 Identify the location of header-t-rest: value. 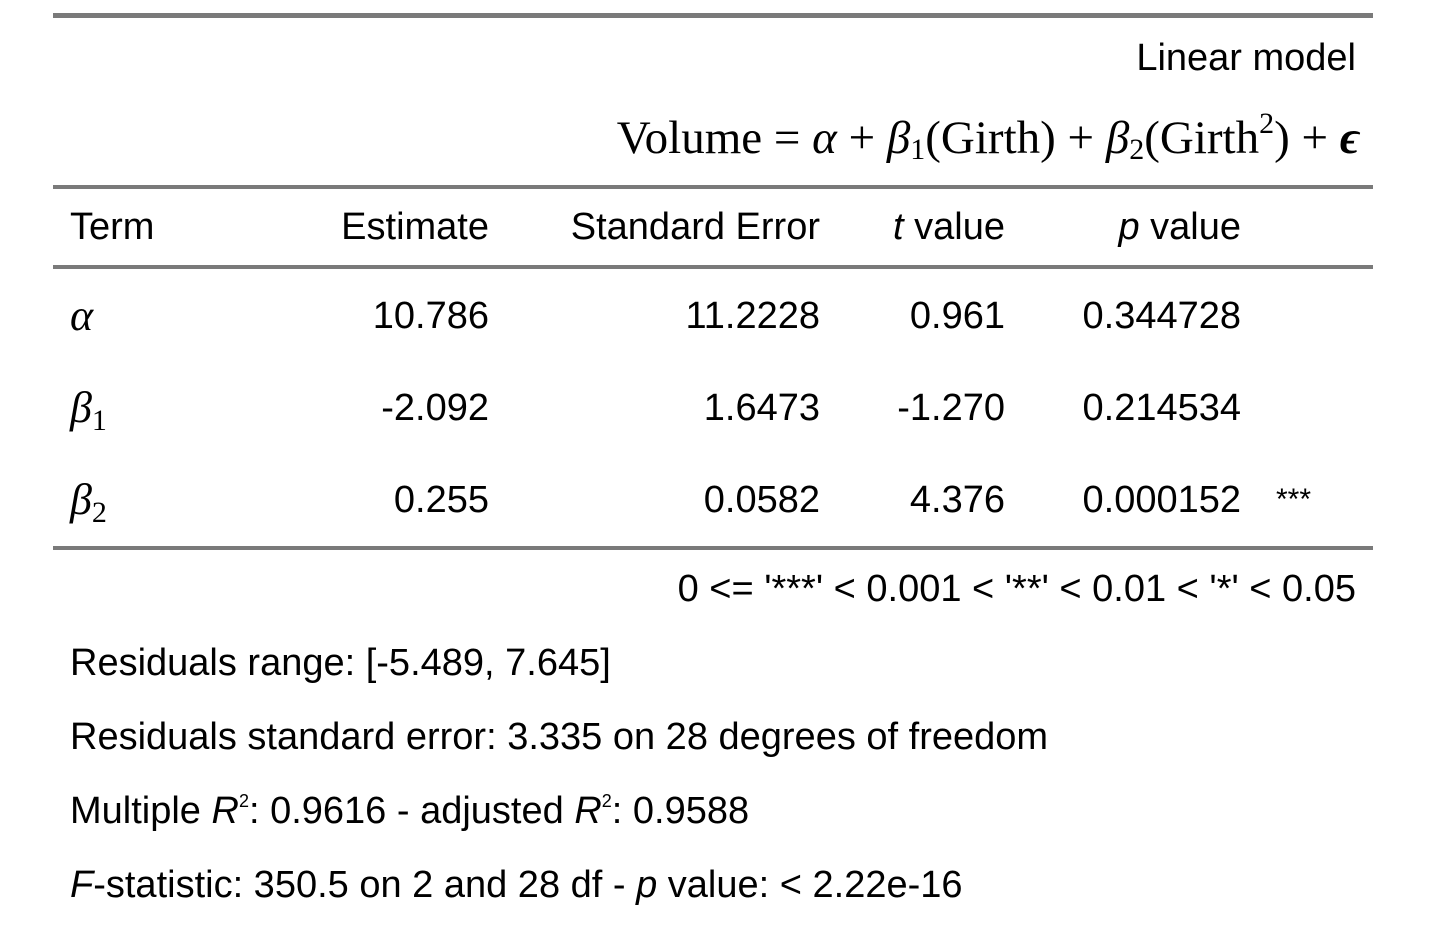
(954, 227).